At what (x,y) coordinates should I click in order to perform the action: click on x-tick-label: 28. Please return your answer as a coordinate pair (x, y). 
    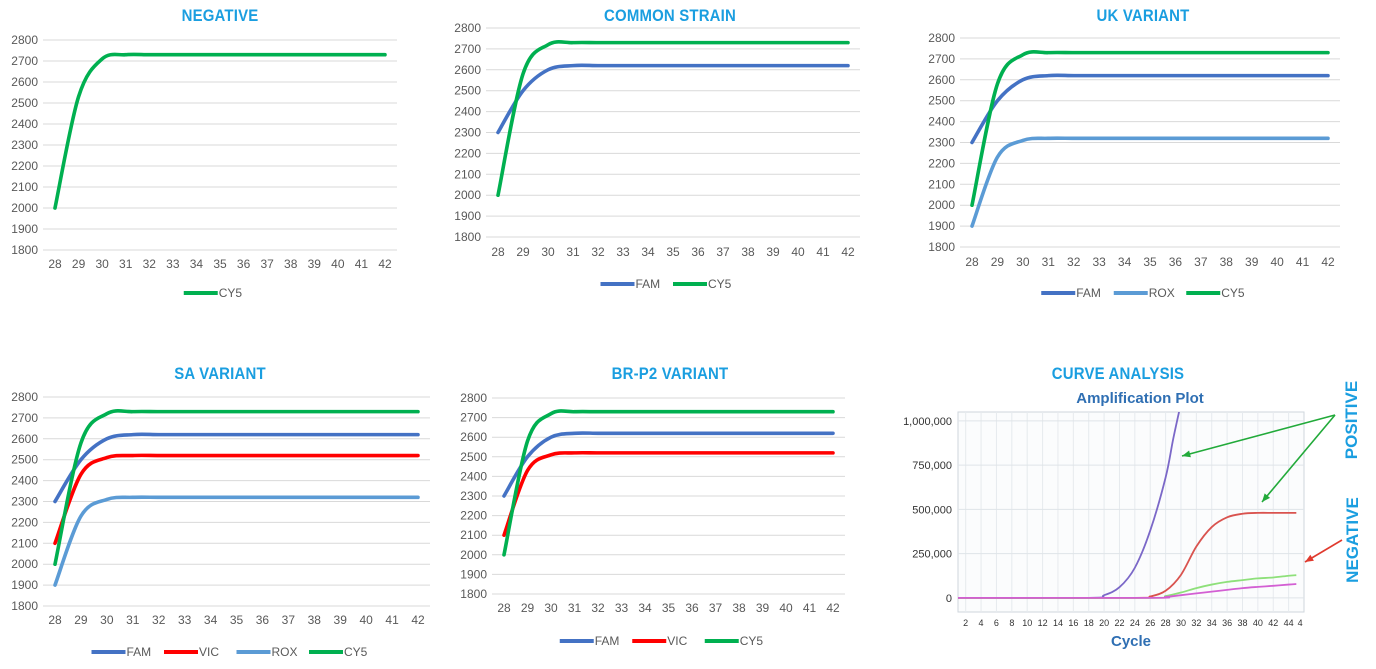
    Looking at the image, I should click on (55, 620).